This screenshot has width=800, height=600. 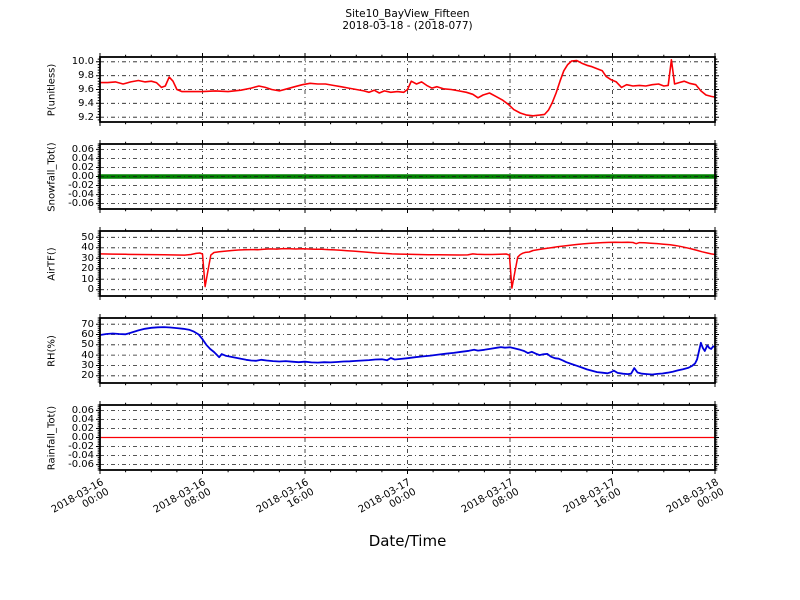 I want to click on subplot-rainfall-tot, so click(x=407, y=437).